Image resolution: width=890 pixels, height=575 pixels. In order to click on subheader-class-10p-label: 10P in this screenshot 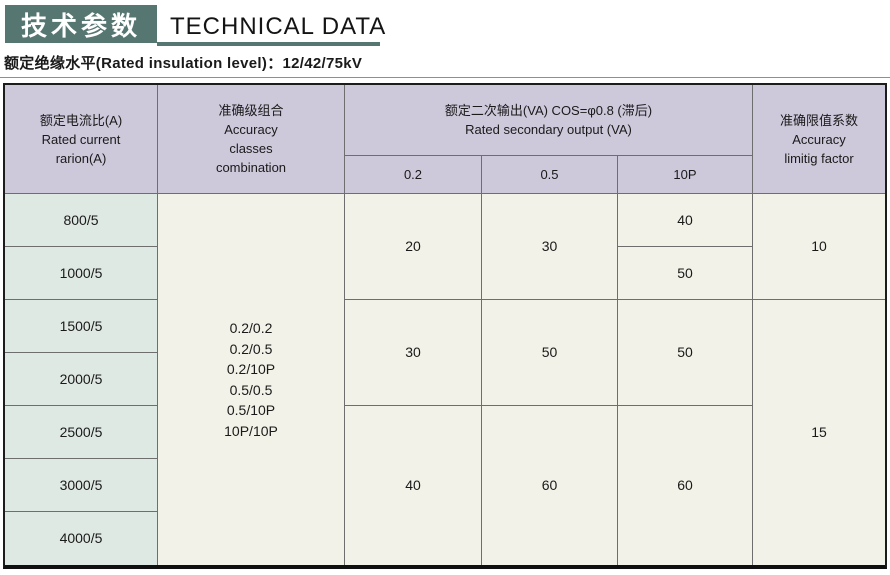, I will do `click(685, 174)`.